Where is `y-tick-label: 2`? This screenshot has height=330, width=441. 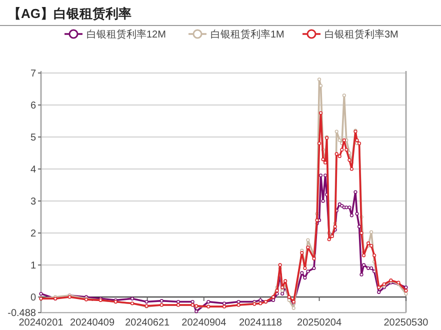 y-tick-label: 2 is located at coordinates (33, 234).